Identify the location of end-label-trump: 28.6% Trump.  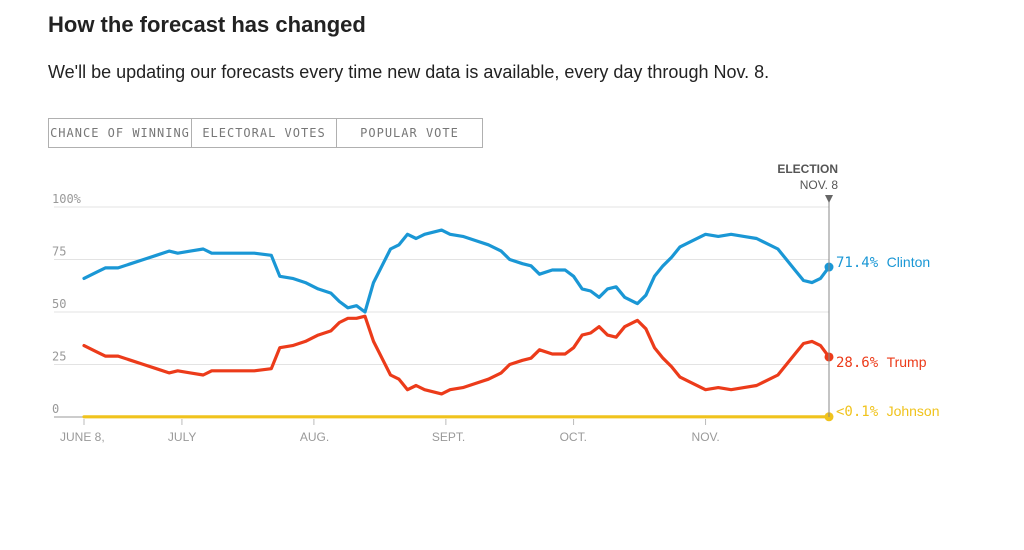
(881, 362).